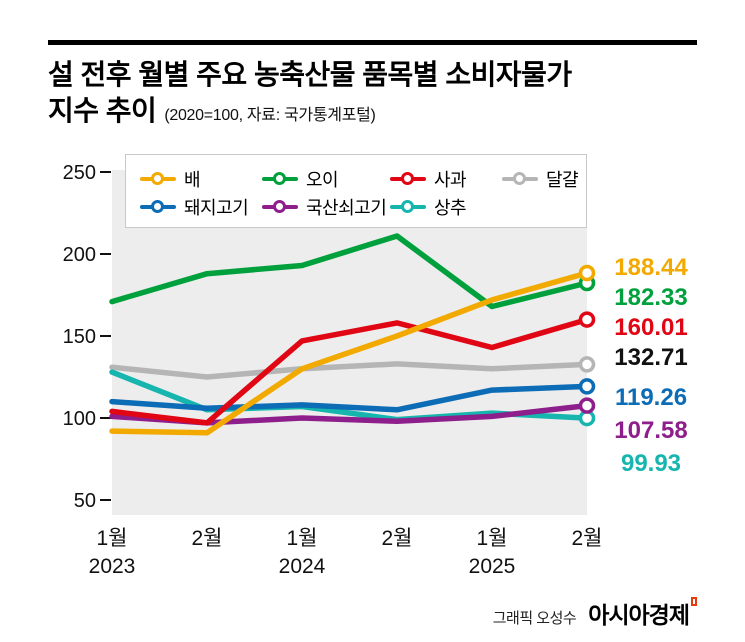 Image resolution: width=745 pixels, height=642 pixels. What do you see at coordinates (651, 267) in the screenshot?
I see `end-value-label-pear: 188.44` at bounding box center [651, 267].